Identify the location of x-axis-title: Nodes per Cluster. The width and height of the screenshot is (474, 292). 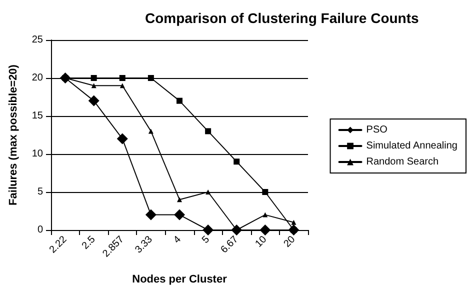
(180, 280).